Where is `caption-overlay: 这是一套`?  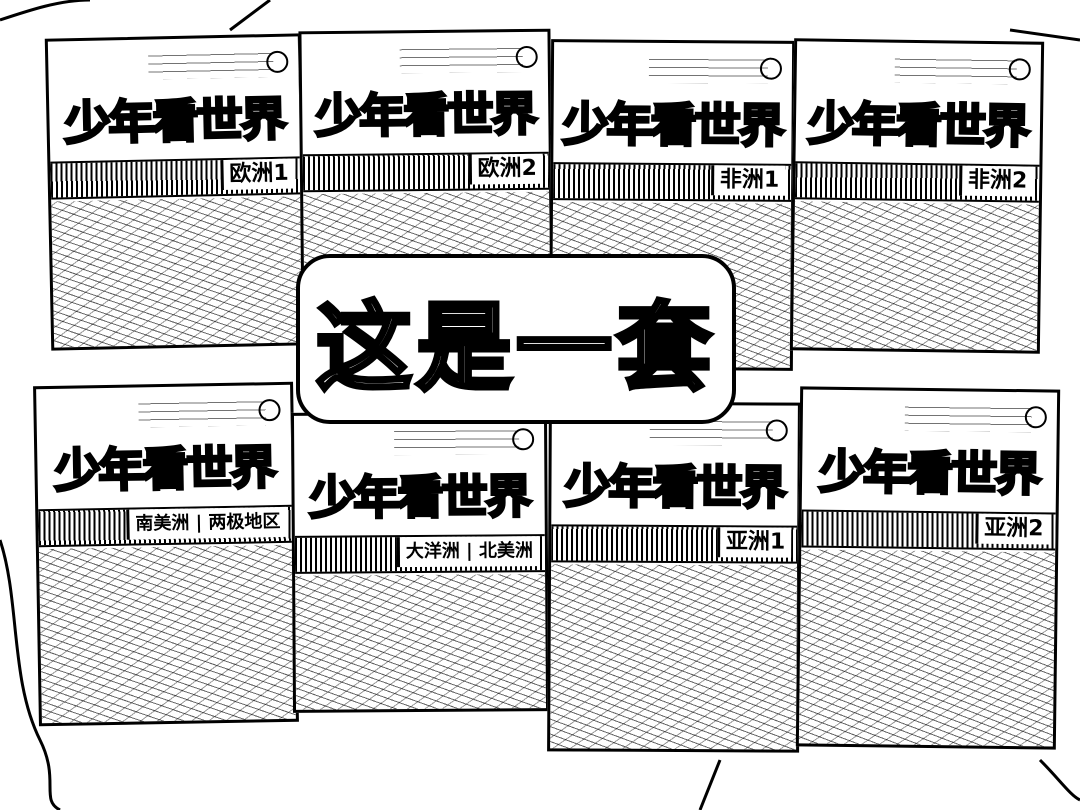
caption-overlay: 这是一套 is located at coordinates (516, 339).